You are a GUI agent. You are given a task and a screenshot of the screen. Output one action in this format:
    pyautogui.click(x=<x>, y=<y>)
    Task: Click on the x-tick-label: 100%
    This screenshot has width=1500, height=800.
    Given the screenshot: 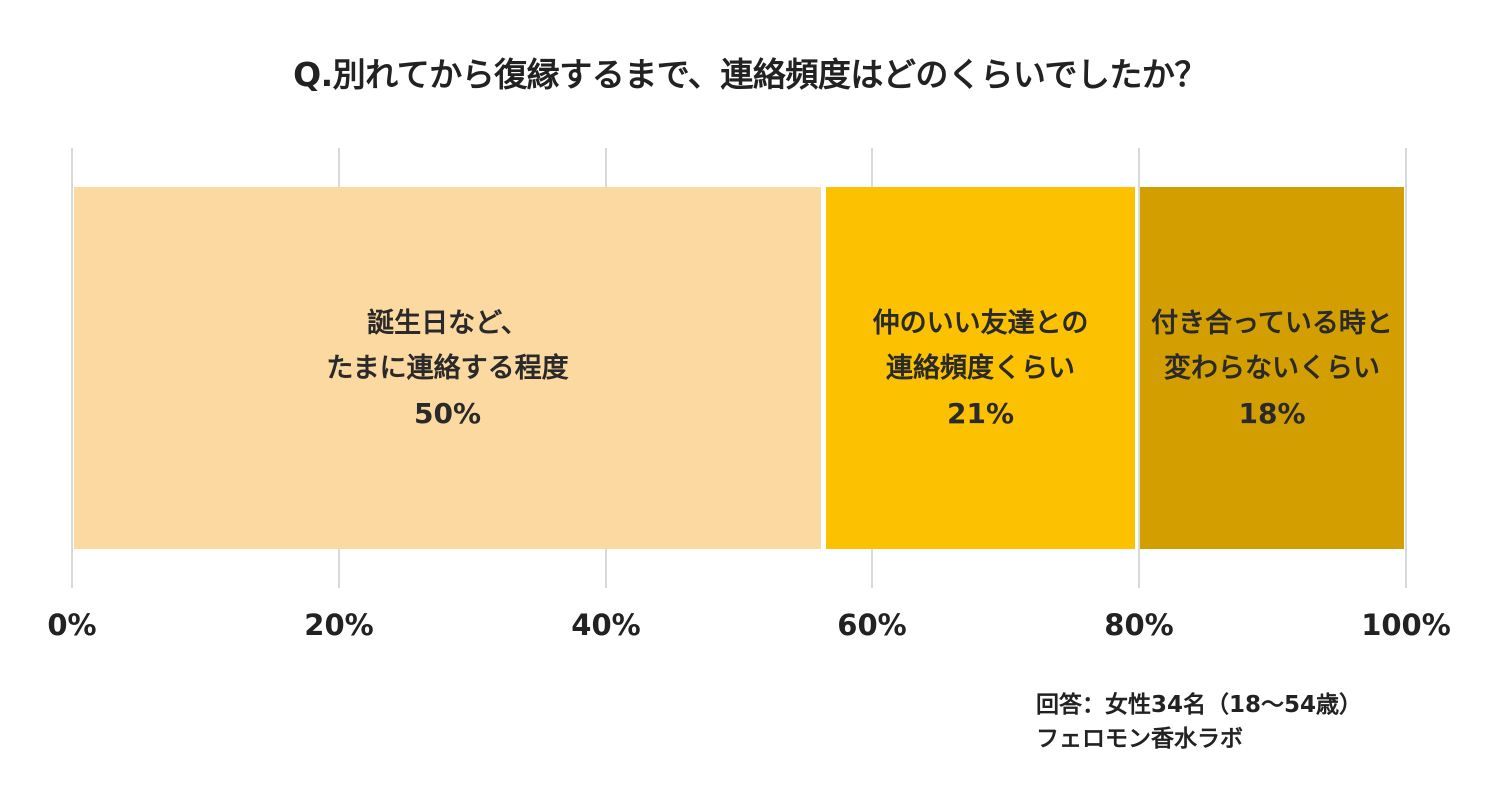 What is the action you would take?
    pyautogui.click(x=1406, y=625)
    